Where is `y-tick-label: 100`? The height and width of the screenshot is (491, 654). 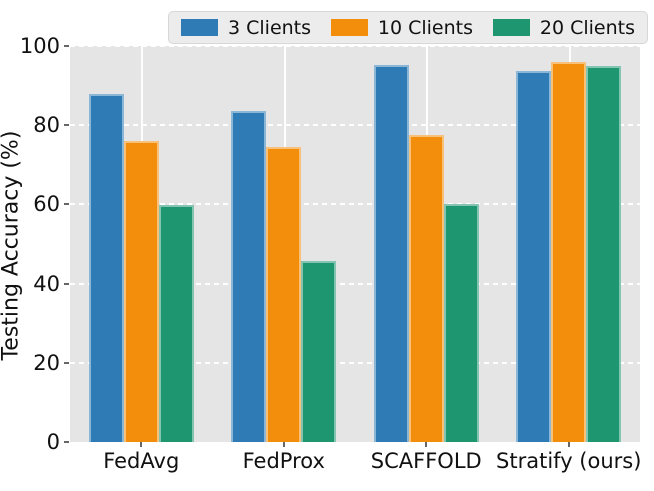 y-tick-label: 100 is located at coordinates (39, 46).